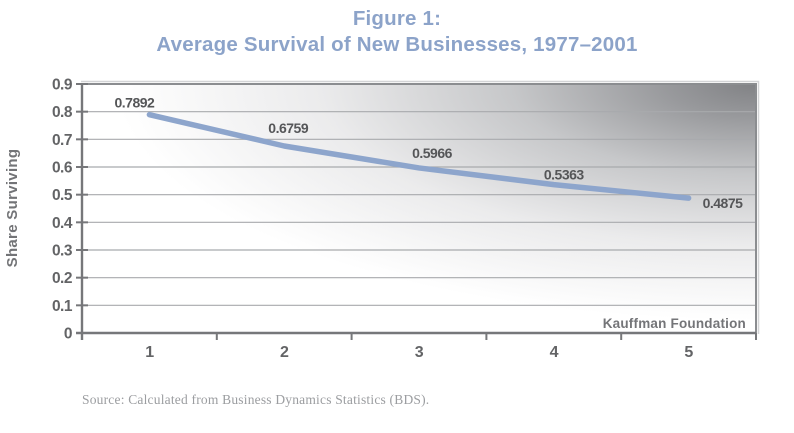 This screenshot has height=433, width=794. I want to click on x-tick-label: 3, so click(419, 352).